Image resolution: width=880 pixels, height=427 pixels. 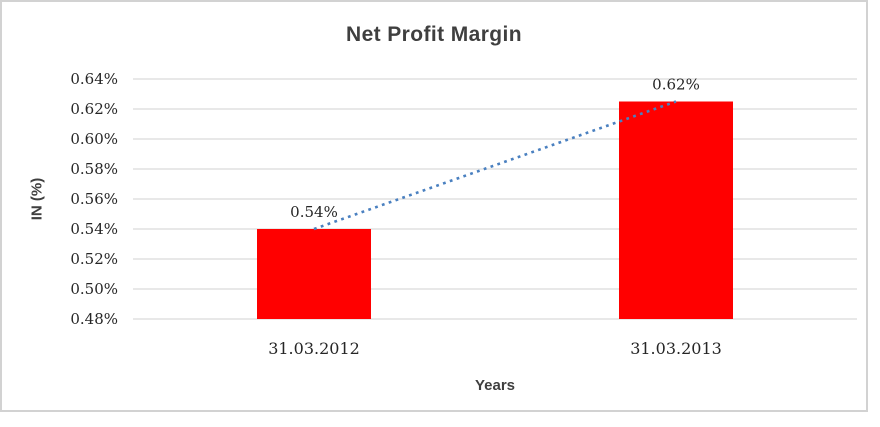 What do you see at coordinates (94, 169) in the screenshot?
I see `y-tick-label: 0.58%` at bounding box center [94, 169].